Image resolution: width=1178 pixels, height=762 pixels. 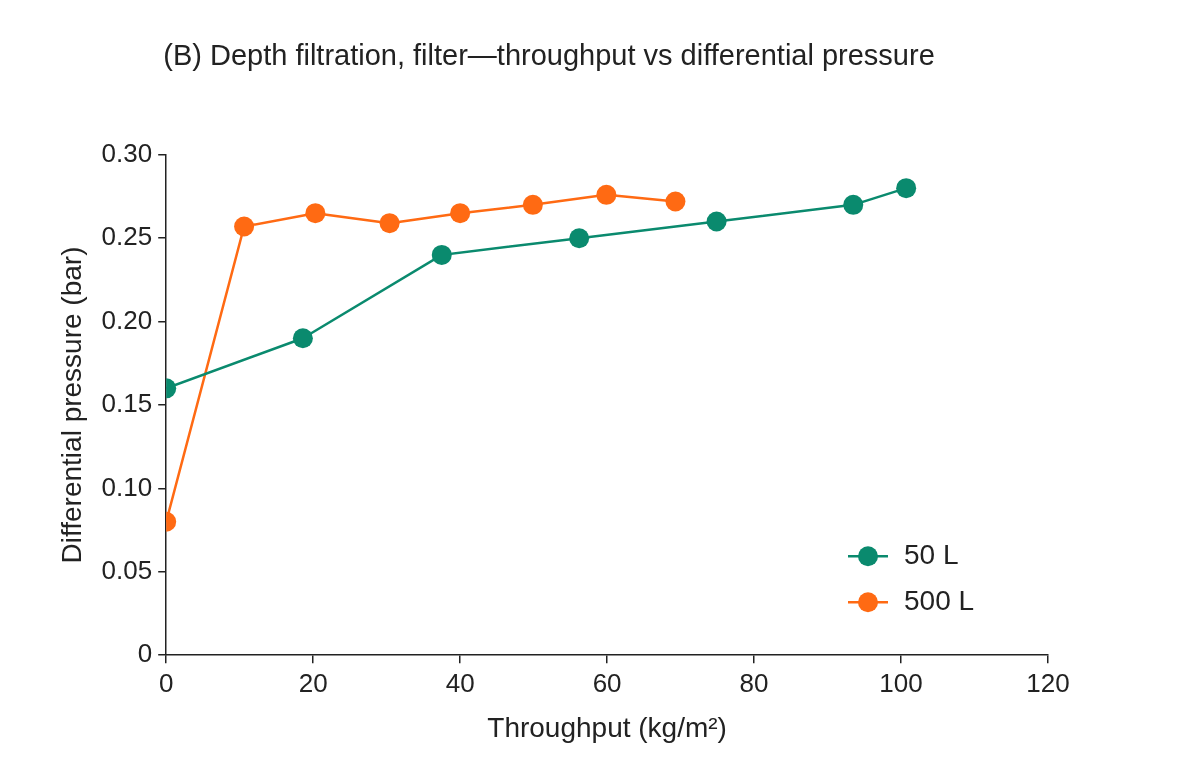 What do you see at coordinates (549, 55) in the screenshot?
I see `chart-title: (B) Depth filtration, filter—throughput vs differential pressure` at bounding box center [549, 55].